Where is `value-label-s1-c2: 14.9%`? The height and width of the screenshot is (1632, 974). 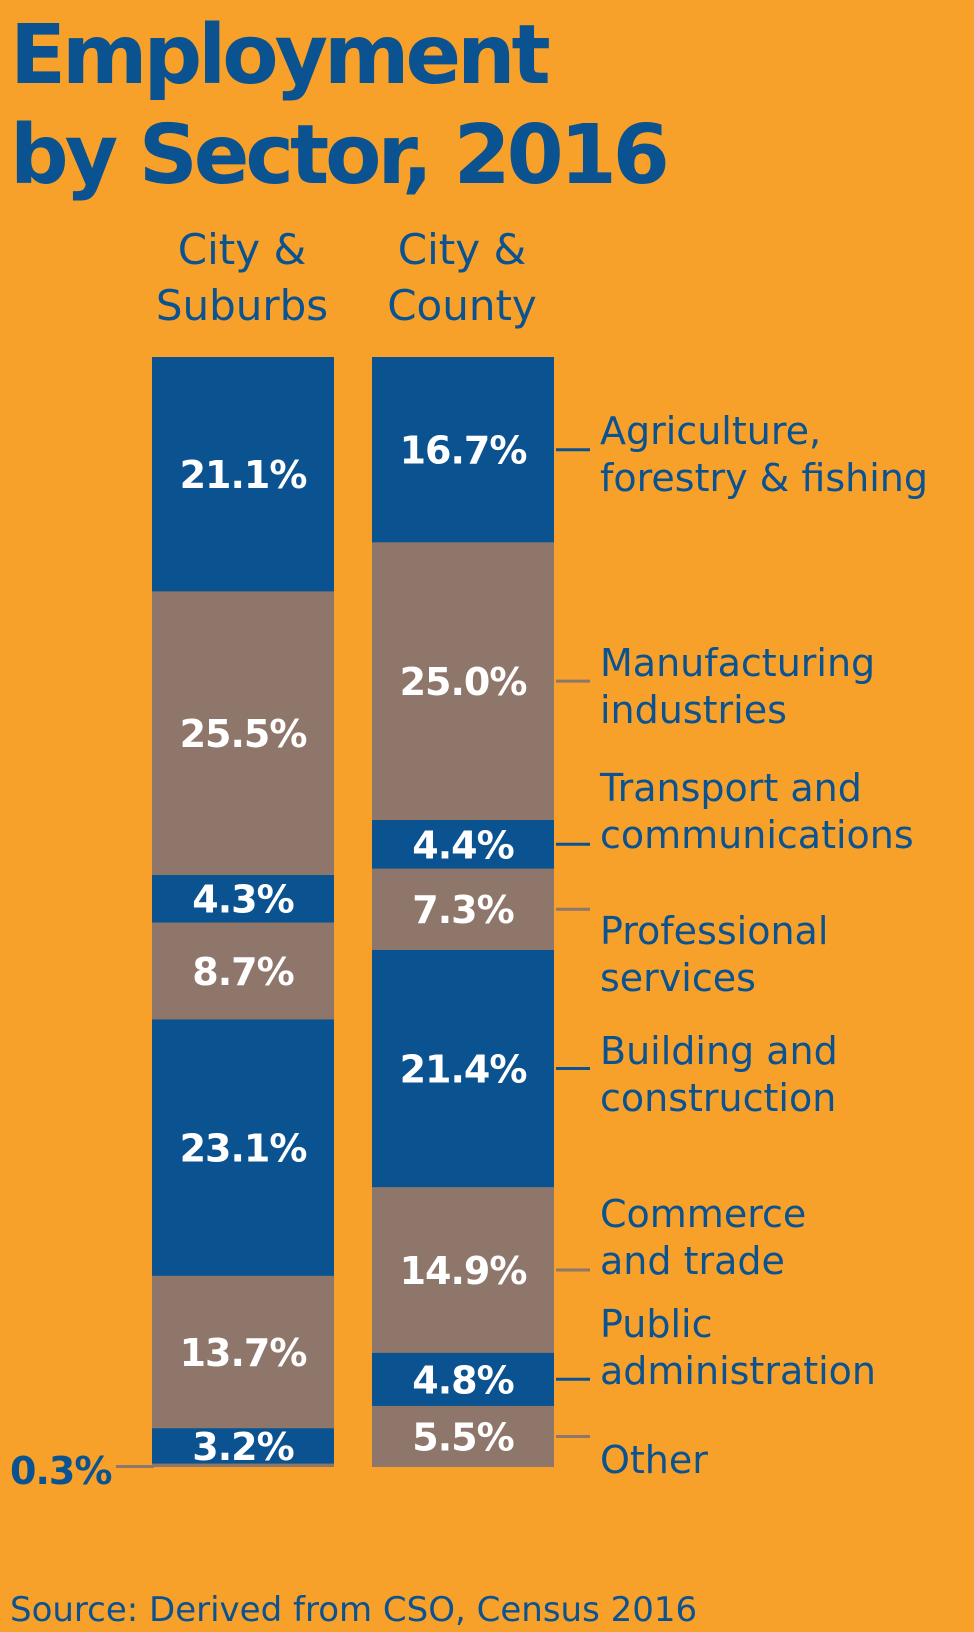
value-label-s1-c2: 14.9% is located at coordinates (463, 1271).